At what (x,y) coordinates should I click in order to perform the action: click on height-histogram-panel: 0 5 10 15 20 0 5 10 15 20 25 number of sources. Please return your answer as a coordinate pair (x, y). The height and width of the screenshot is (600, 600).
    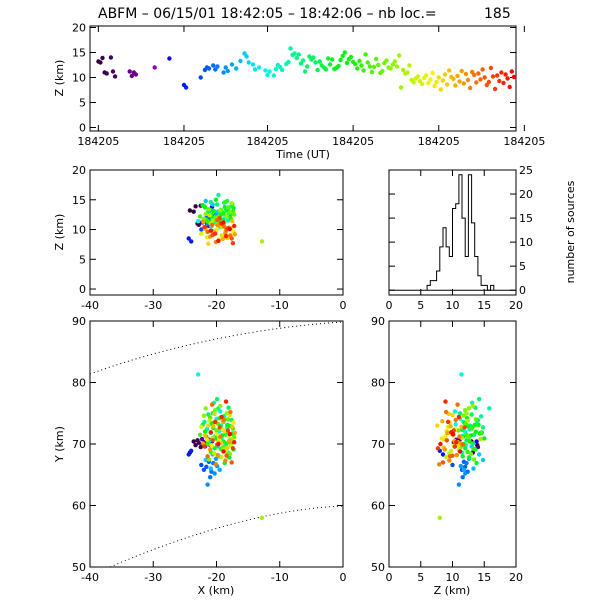
    Looking at the image, I should click on (482, 238).